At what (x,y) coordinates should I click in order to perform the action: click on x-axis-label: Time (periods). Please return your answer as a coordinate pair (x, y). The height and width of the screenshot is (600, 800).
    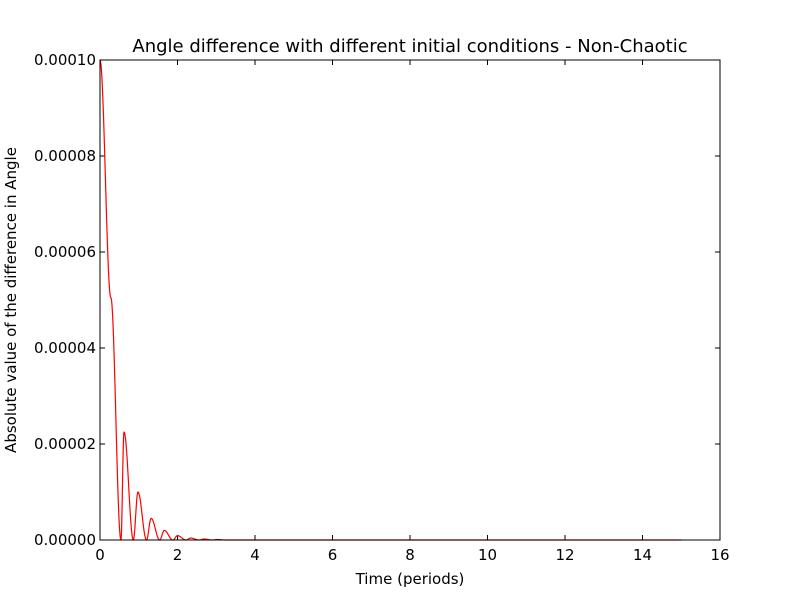
    Looking at the image, I should click on (410, 579).